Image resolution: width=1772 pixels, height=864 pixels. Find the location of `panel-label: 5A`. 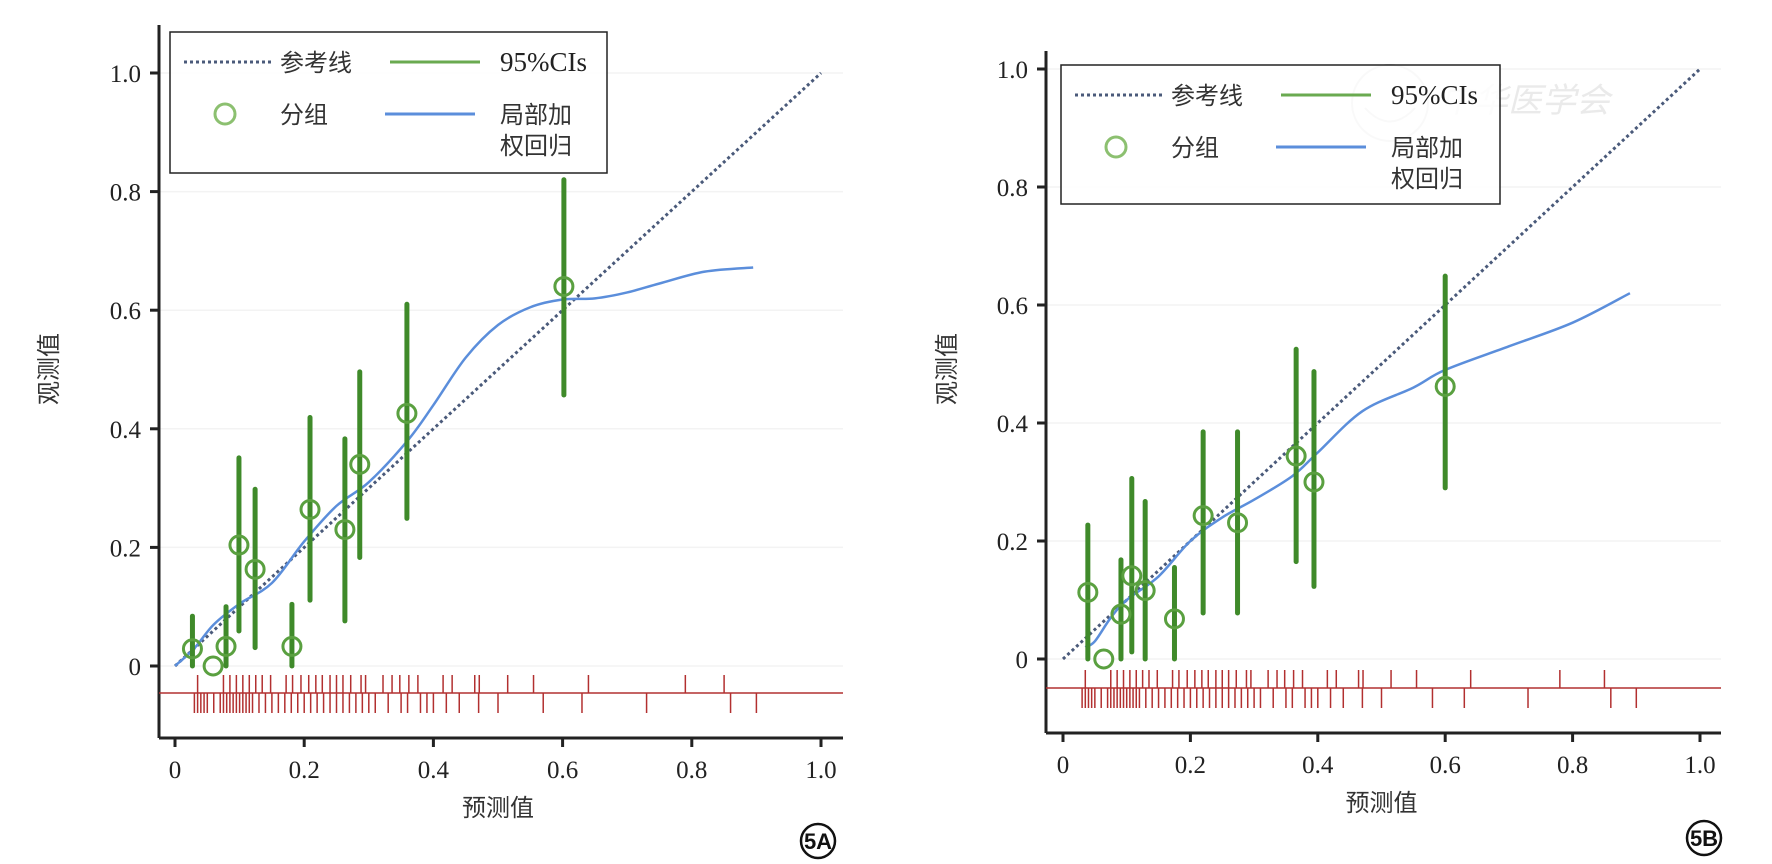

panel-label: 5A is located at coordinates (818, 841).